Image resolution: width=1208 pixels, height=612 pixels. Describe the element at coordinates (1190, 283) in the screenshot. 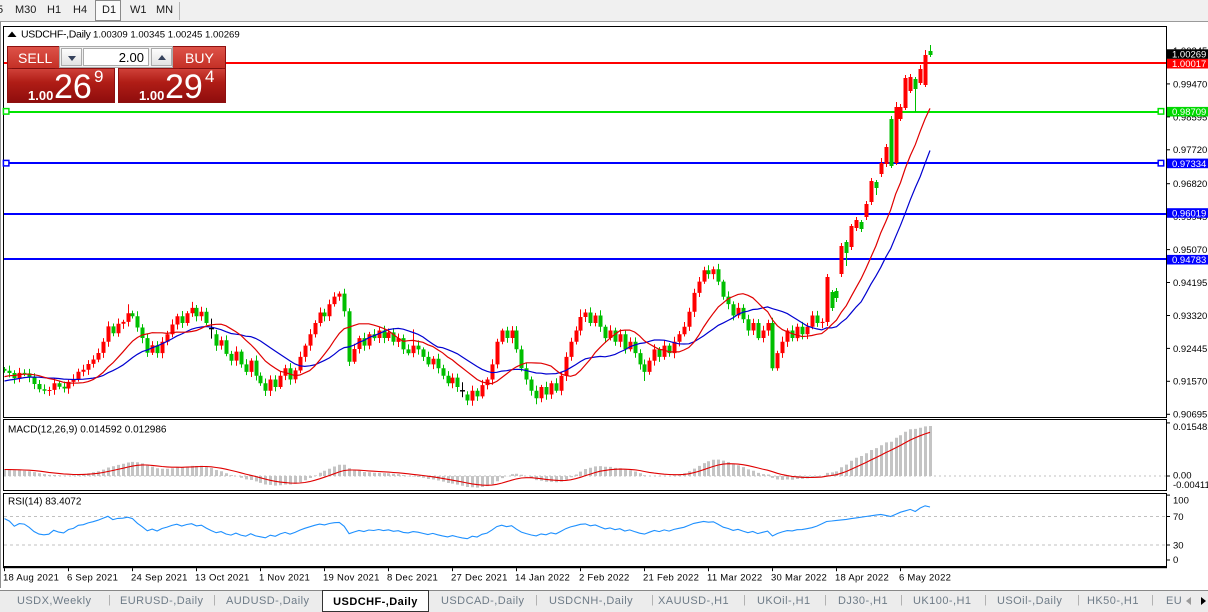

I see `svg-text: 0.94195` at that location.